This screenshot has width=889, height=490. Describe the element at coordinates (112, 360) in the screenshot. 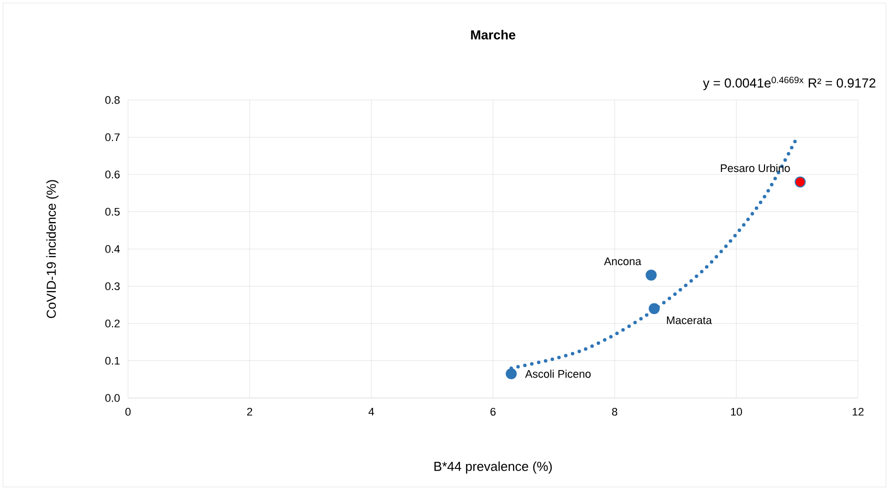

I see `y-tick-label: 0.1` at that location.